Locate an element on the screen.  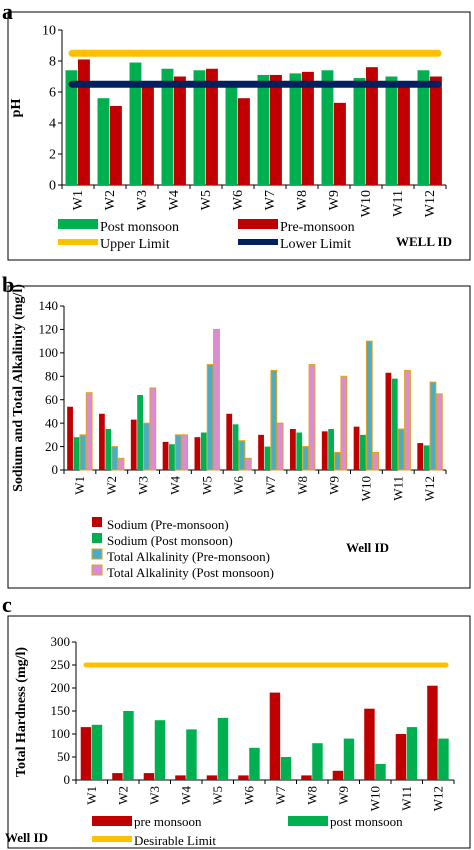
legend-label: Total Alkalinity (Pre-monsoon) is located at coordinates (188, 556).